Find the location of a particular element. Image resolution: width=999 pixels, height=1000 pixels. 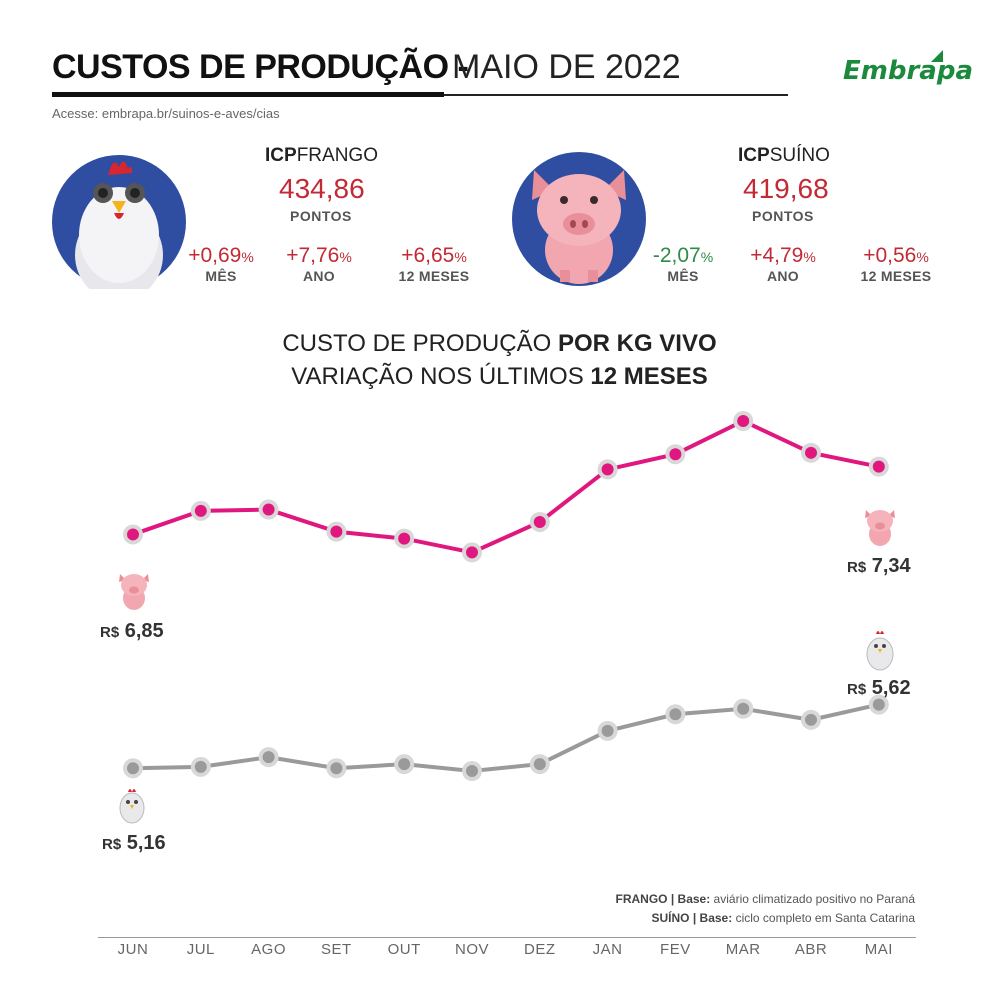

point-frango-jul is located at coordinates (200, 766).